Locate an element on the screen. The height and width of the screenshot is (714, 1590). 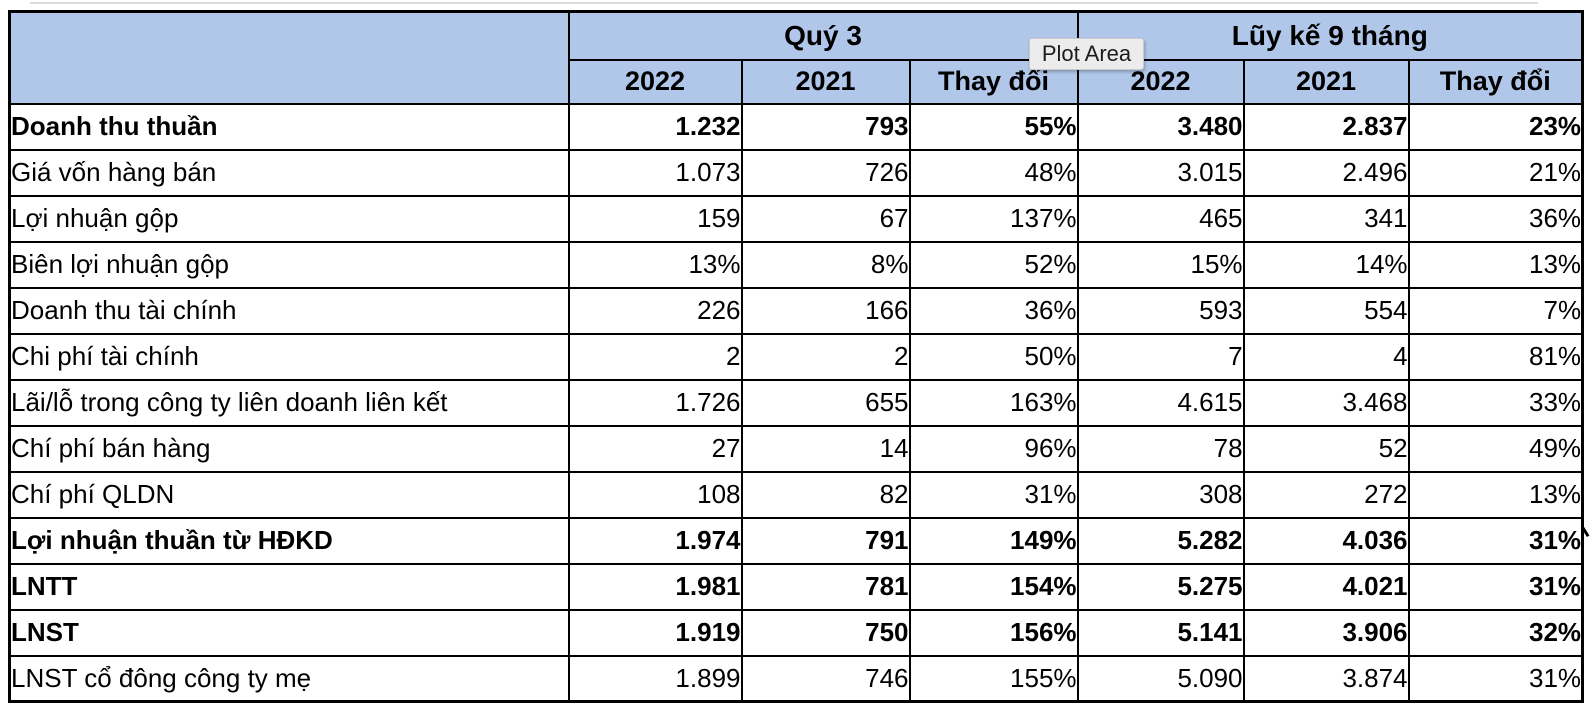
cell-value: 154% is located at coordinates (993, 586).